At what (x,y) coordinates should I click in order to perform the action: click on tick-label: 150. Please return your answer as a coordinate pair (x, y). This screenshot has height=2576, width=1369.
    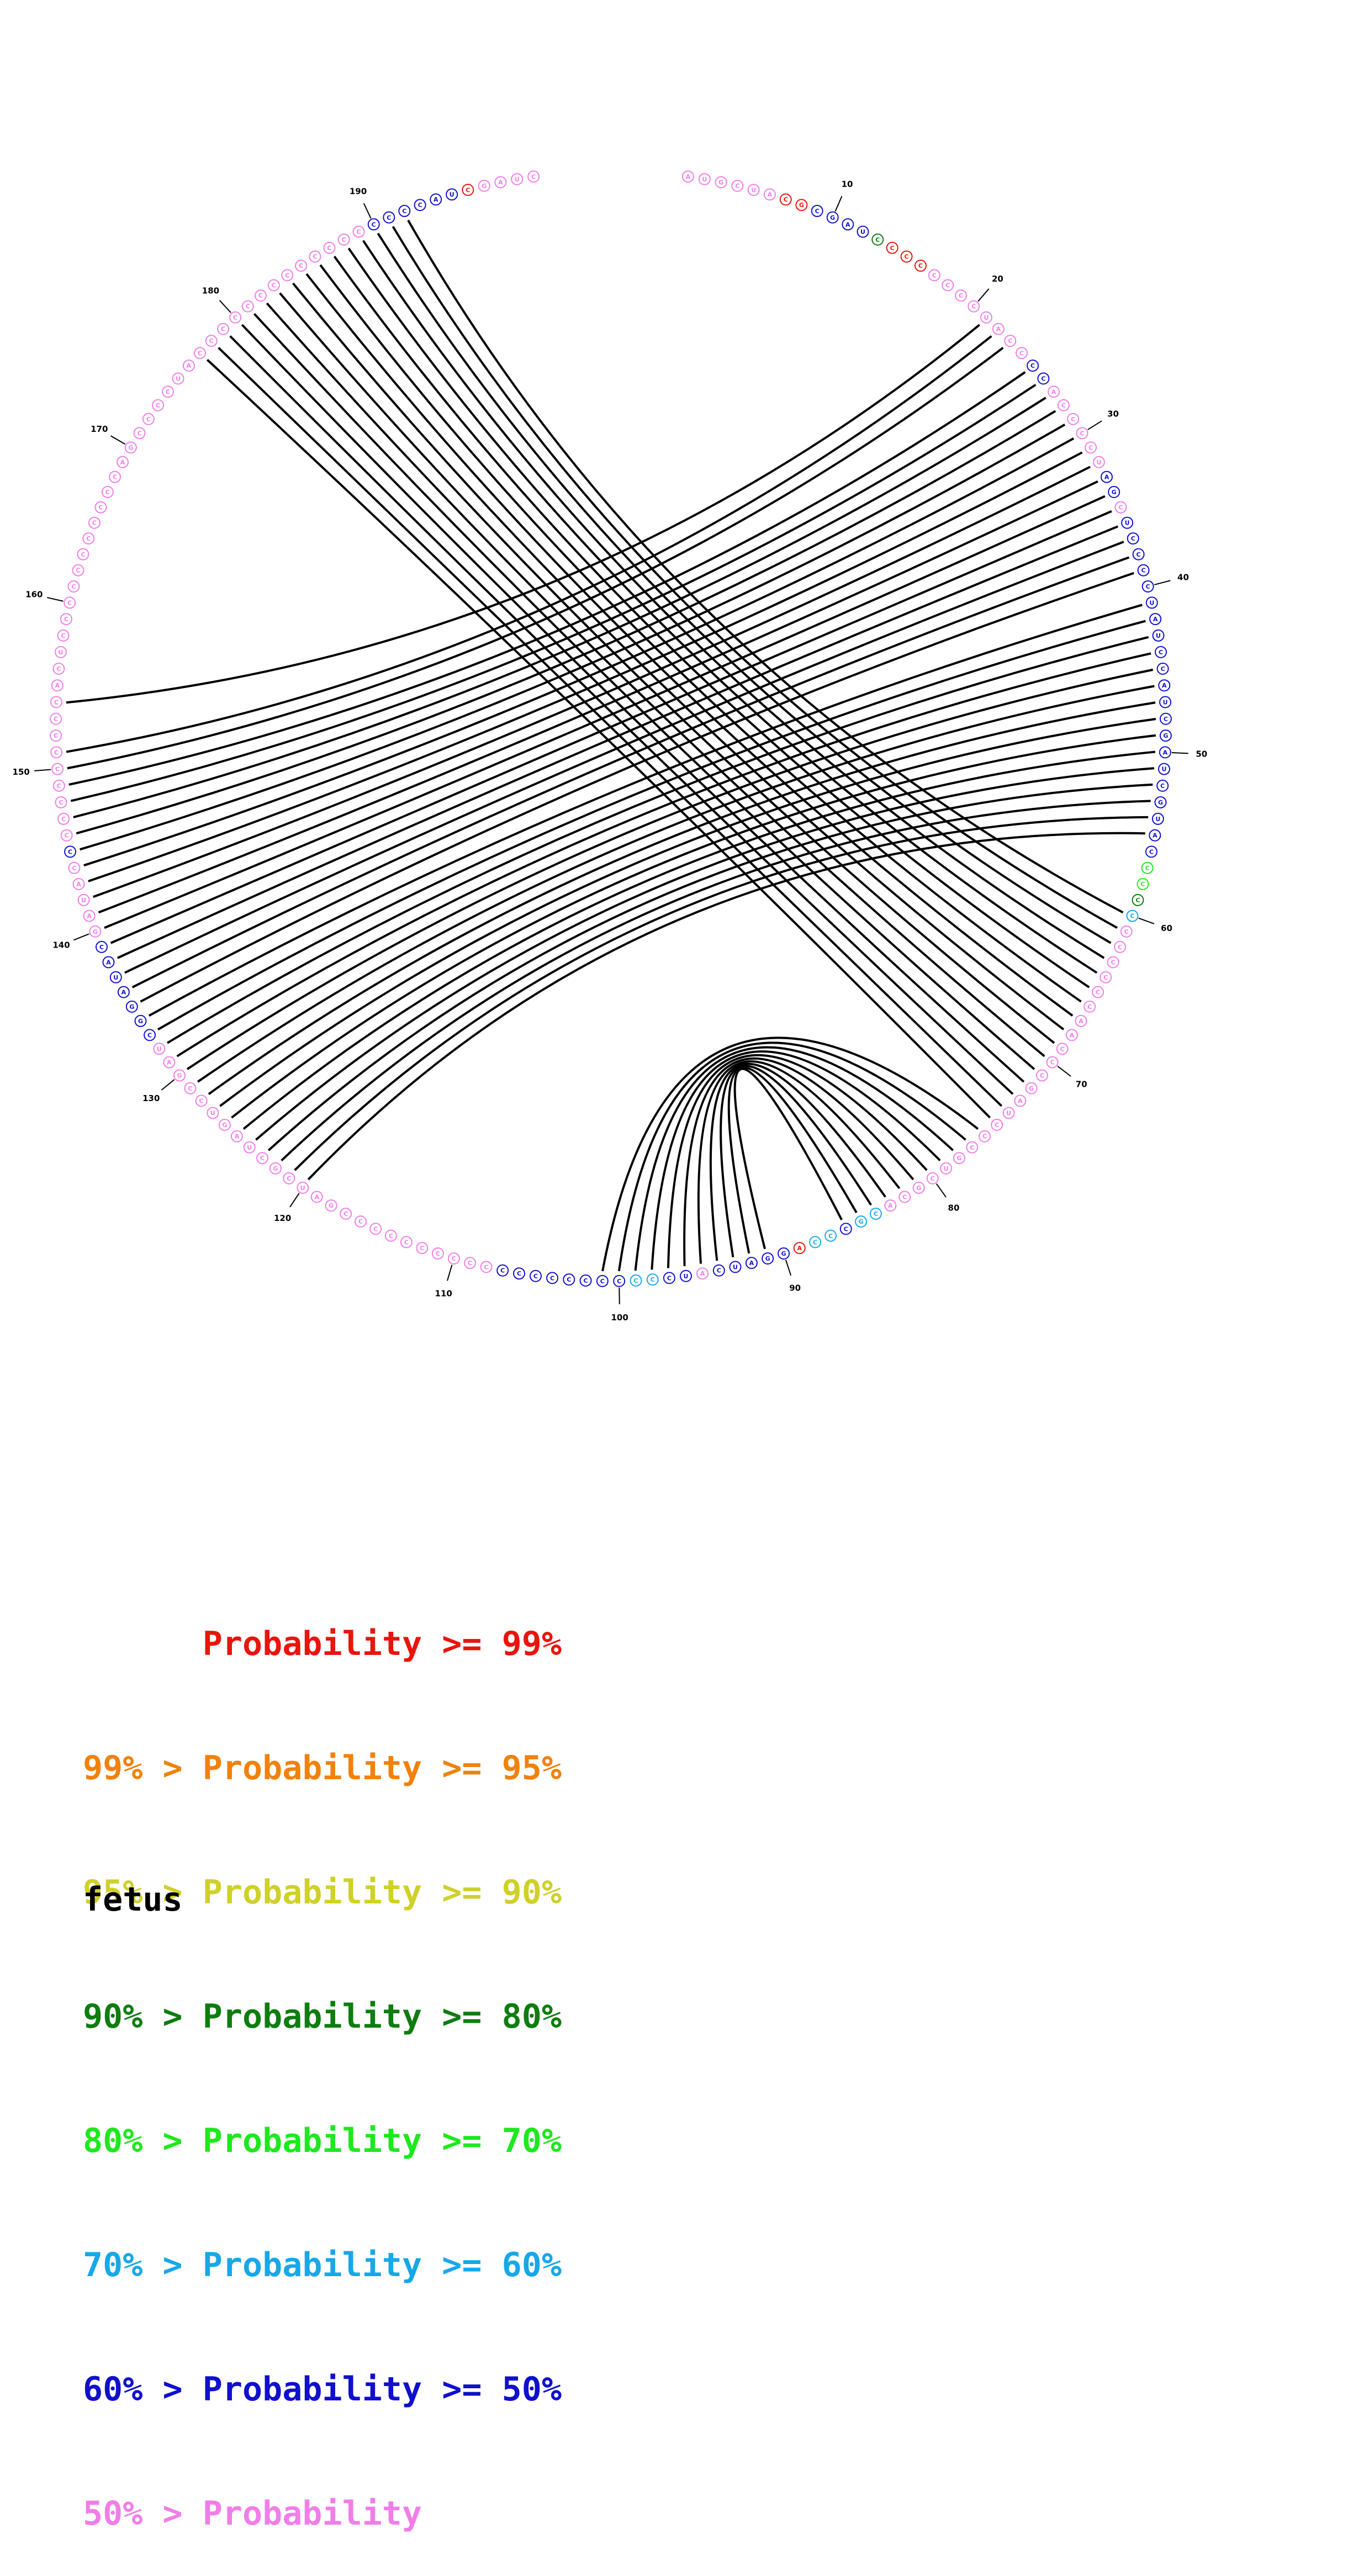
    Looking at the image, I should click on (21, 772).